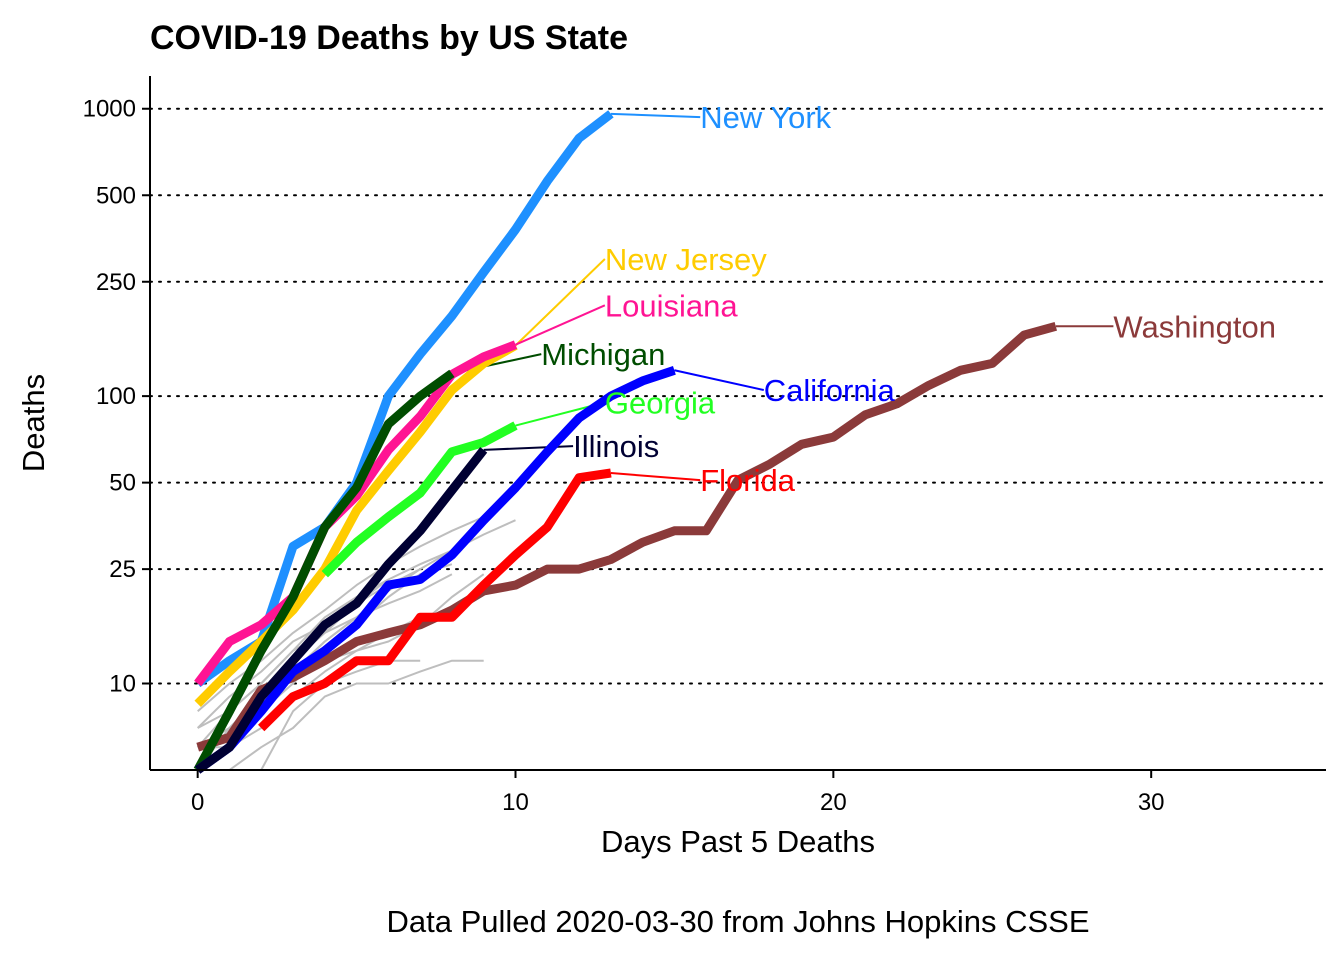 Image resolution: width=1344 pixels, height=960 pixels. Describe the element at coordinates (116, 282) in the screenshot. I see `y-tick-label: 250` at that location.